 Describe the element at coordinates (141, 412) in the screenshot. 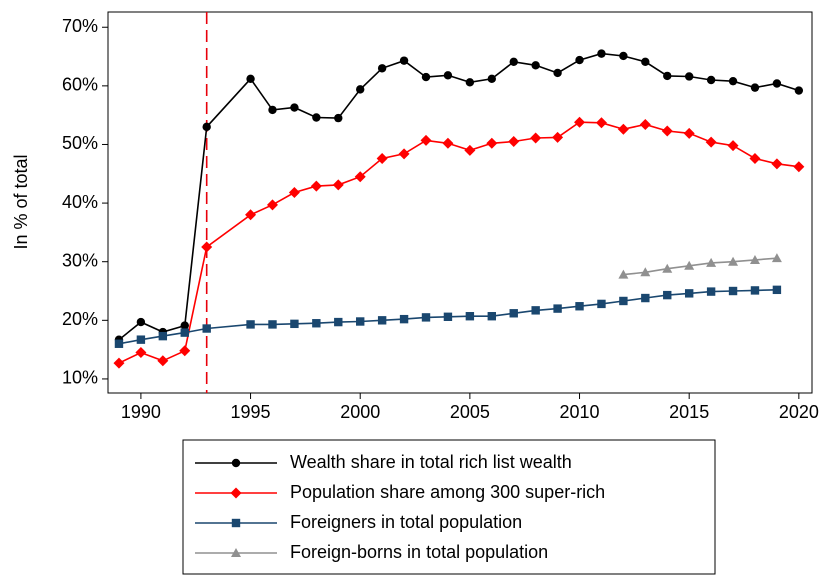

I see `x-tick-label: 1990` at that location.